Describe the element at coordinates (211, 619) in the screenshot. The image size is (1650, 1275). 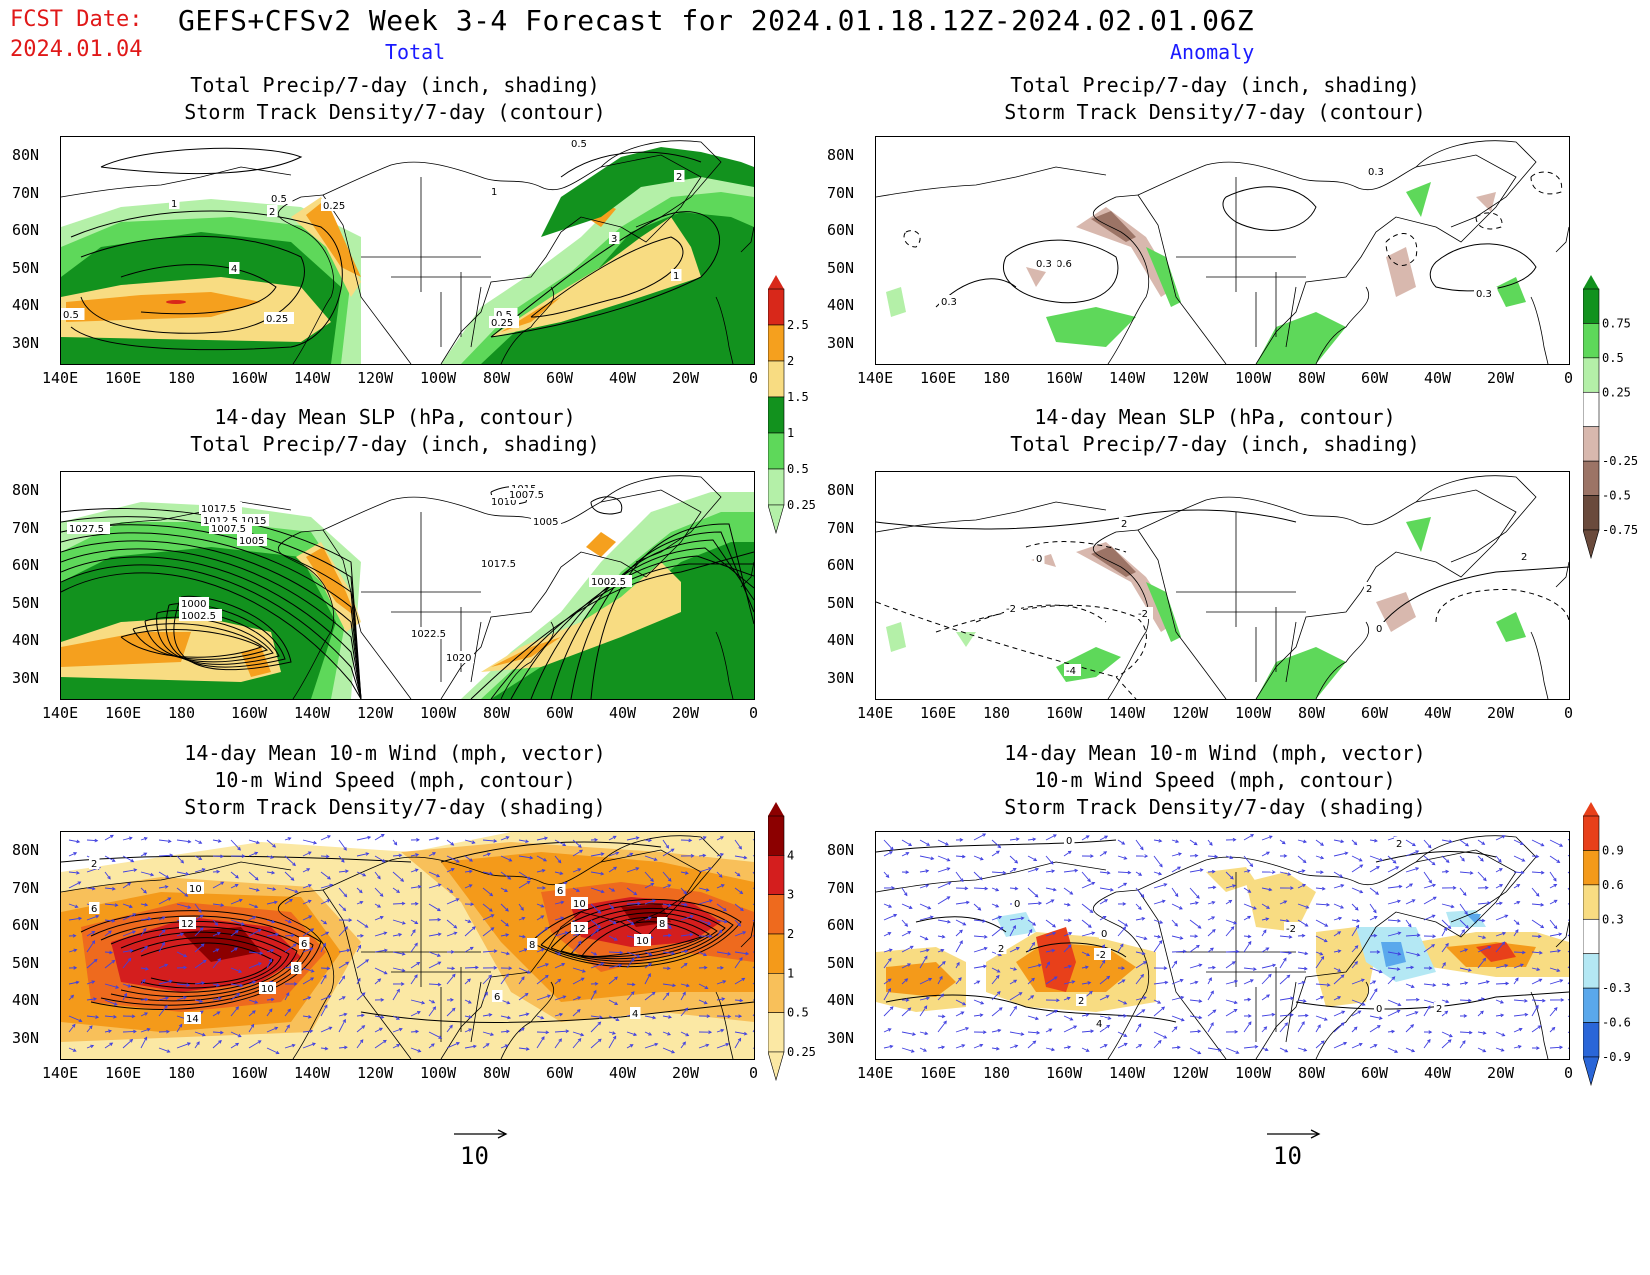
I see `isobar` at that location.